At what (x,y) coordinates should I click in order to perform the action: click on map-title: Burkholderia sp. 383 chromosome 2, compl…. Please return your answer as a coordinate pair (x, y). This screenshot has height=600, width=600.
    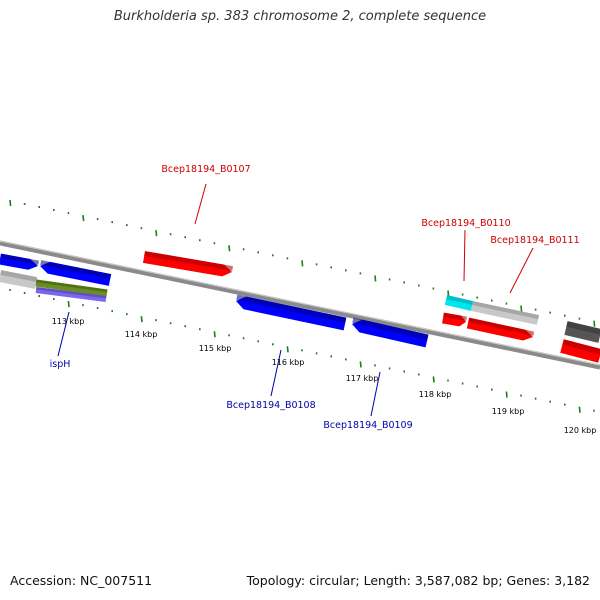
    Looking at the image, I should click on (300, 16).